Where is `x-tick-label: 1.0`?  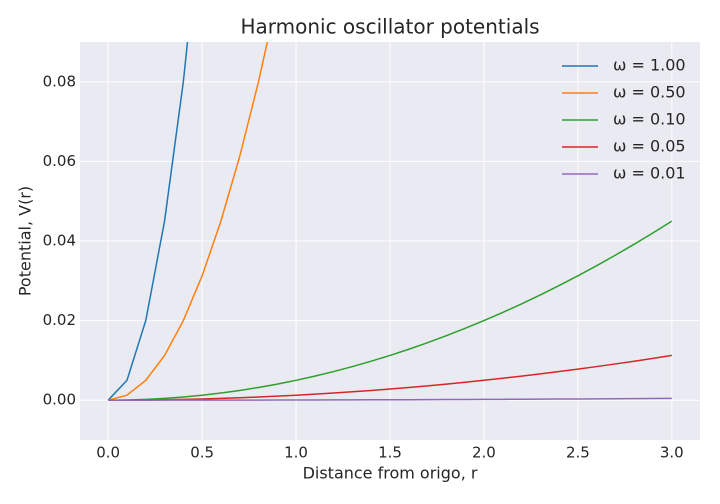 x-tick-label: 1.0 is located at coordinates (296, 453).